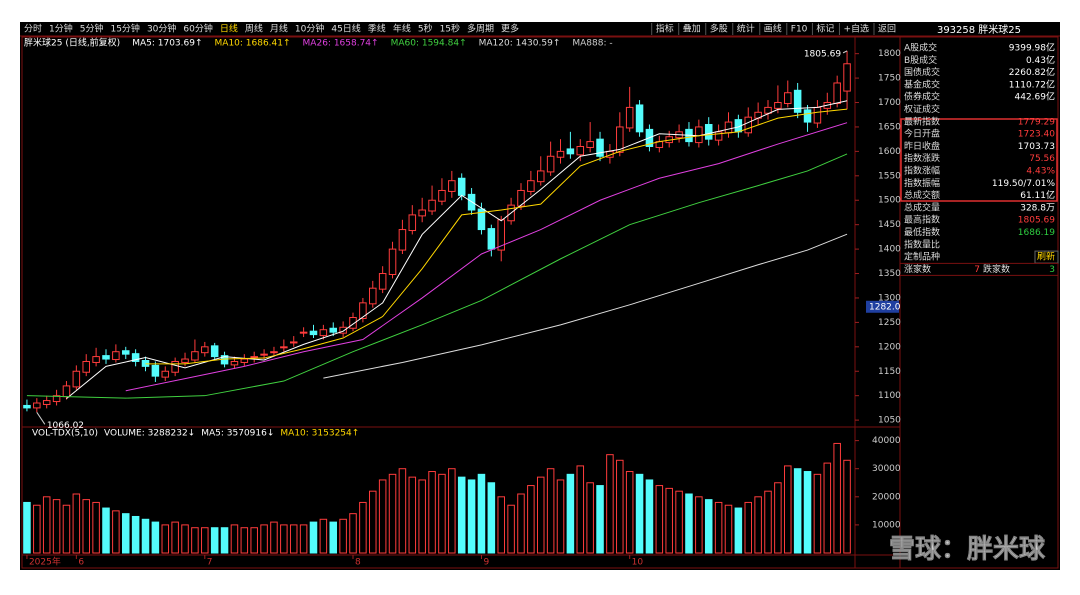 The height and width of the screenshot is (595, 1080). What do you see at coordinates (480, 29) in the screenshot?
I see `toolbar-item: 多周期` at bounding box center [480, 29].